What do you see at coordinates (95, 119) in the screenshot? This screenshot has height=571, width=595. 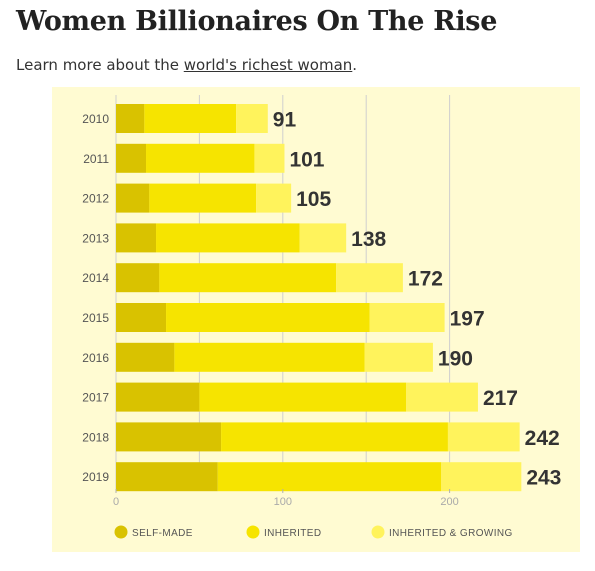 I see `year-label: 2010` at bounding box center [95, 119].